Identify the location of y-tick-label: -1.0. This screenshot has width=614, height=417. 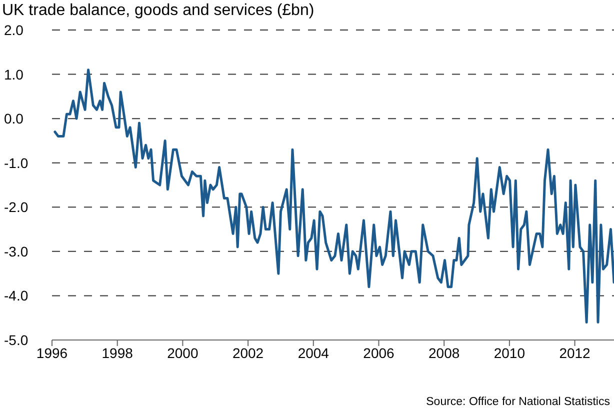
(16, 162).